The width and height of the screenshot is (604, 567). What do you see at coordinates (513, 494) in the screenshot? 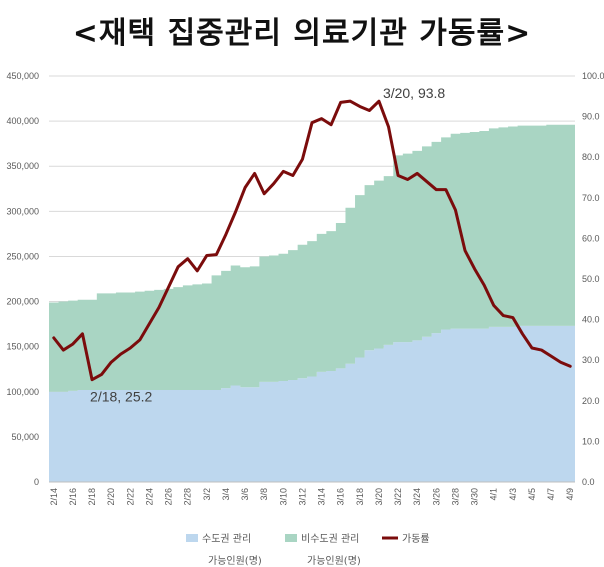
I see `x-tick-label: 4/3` at bounding box center [513, 494].